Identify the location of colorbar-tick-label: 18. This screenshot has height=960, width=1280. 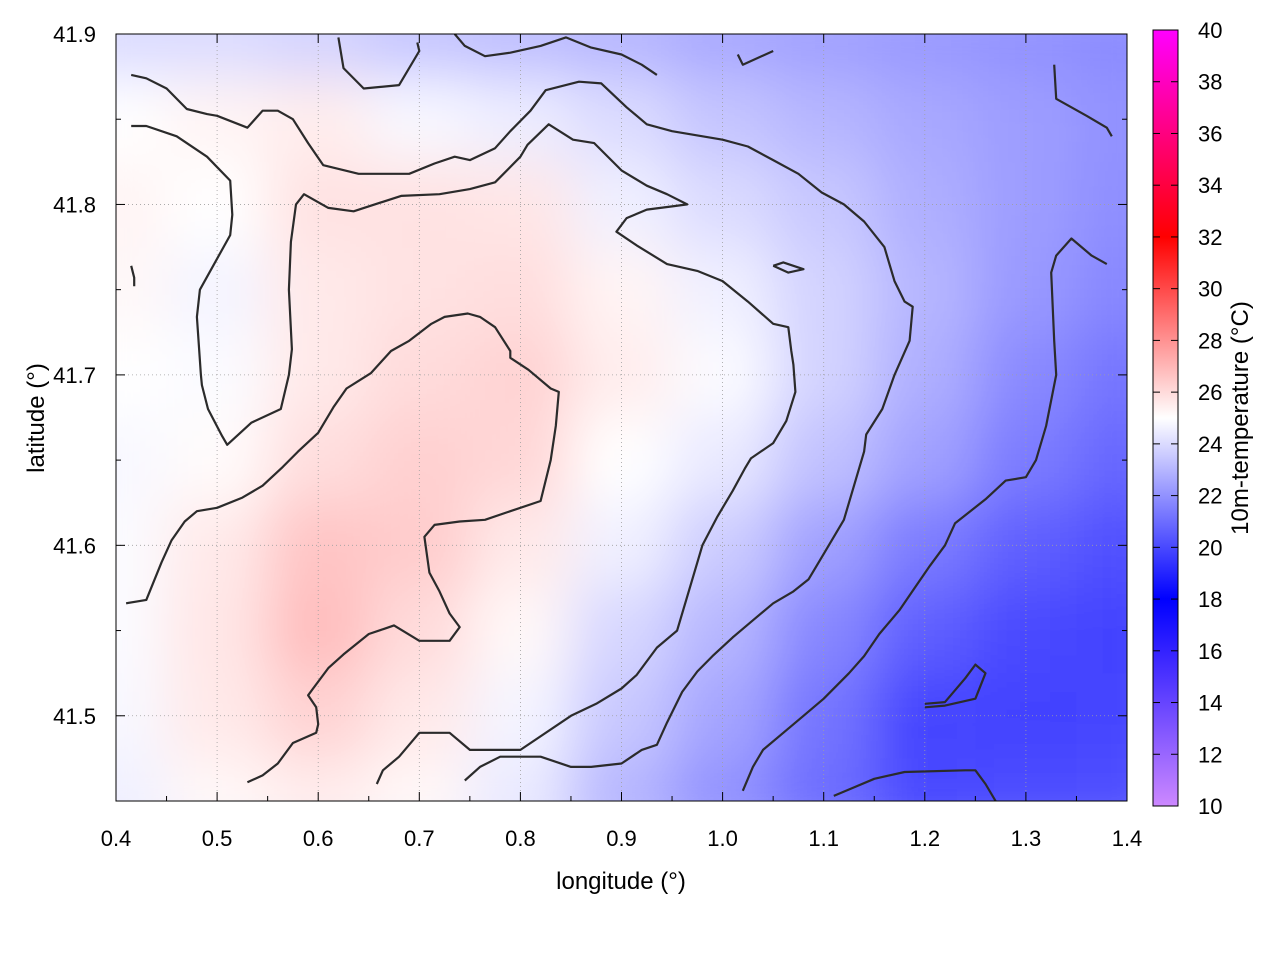
(1210, 599).